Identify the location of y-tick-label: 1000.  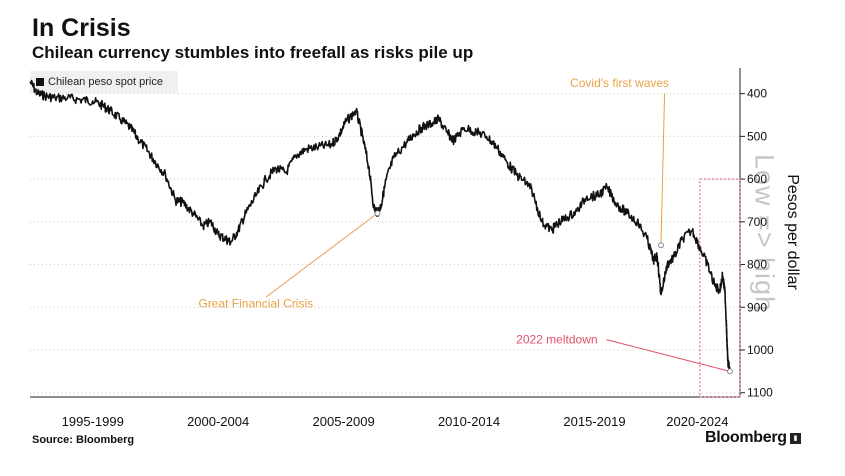
(760, 350).